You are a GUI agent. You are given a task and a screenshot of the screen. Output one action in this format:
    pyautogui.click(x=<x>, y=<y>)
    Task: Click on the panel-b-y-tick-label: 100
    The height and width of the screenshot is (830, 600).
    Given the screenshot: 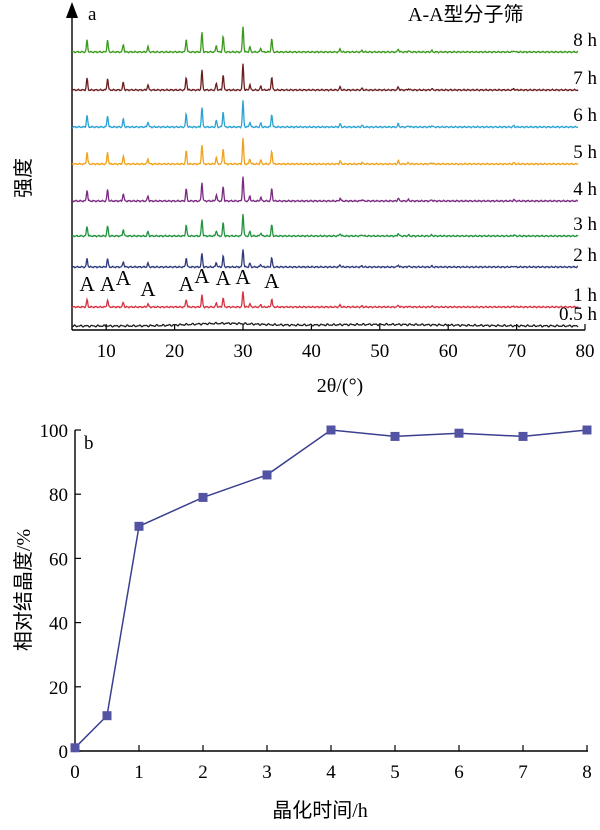 What is the action you would take?
    pyautogui.click(x=54, y=431)
    